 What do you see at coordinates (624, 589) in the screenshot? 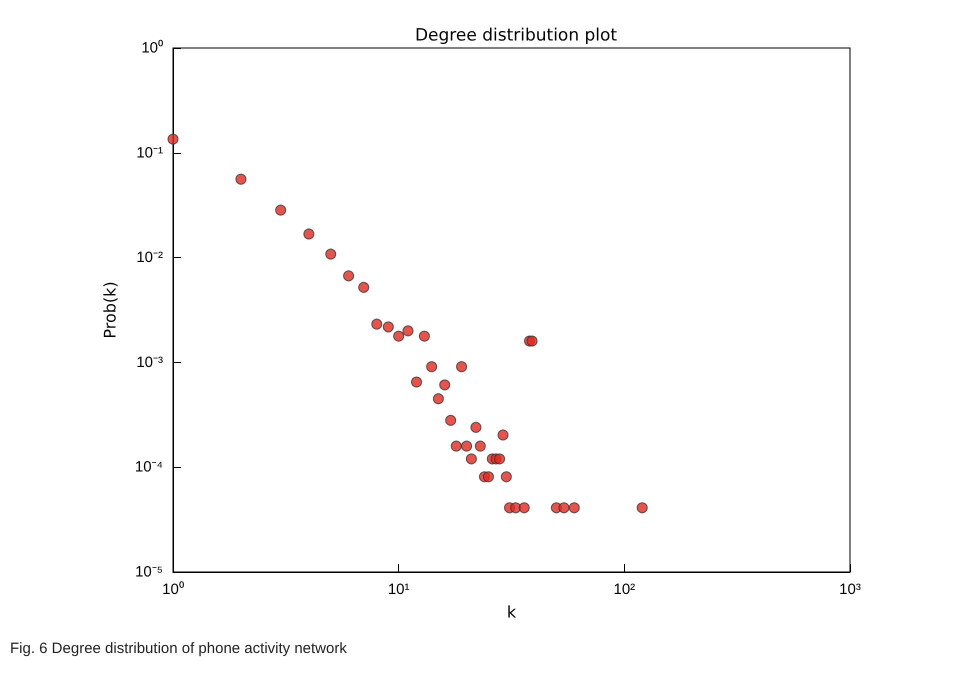
I see `x-tick-label: 10²` at bounding box center [624, 589].